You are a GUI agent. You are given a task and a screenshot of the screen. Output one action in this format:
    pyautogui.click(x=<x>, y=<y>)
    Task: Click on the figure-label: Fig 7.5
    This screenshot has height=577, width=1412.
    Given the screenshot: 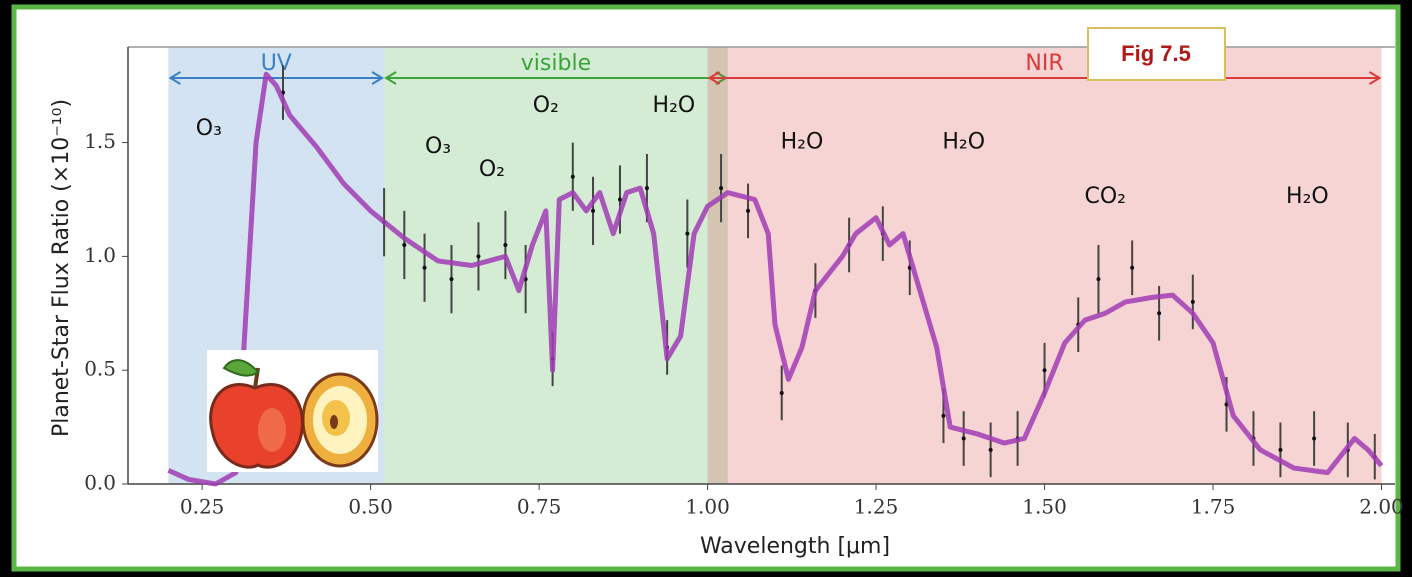 What is the action you would take?
    pyautogui.click(x=1156, y=53)
    